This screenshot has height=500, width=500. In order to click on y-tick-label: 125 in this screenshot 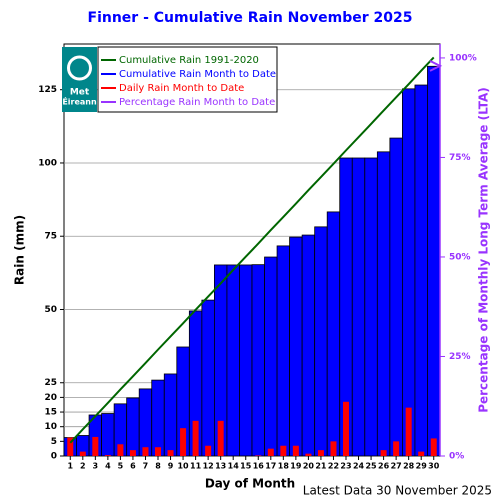, I will do `click(47, 90)`.